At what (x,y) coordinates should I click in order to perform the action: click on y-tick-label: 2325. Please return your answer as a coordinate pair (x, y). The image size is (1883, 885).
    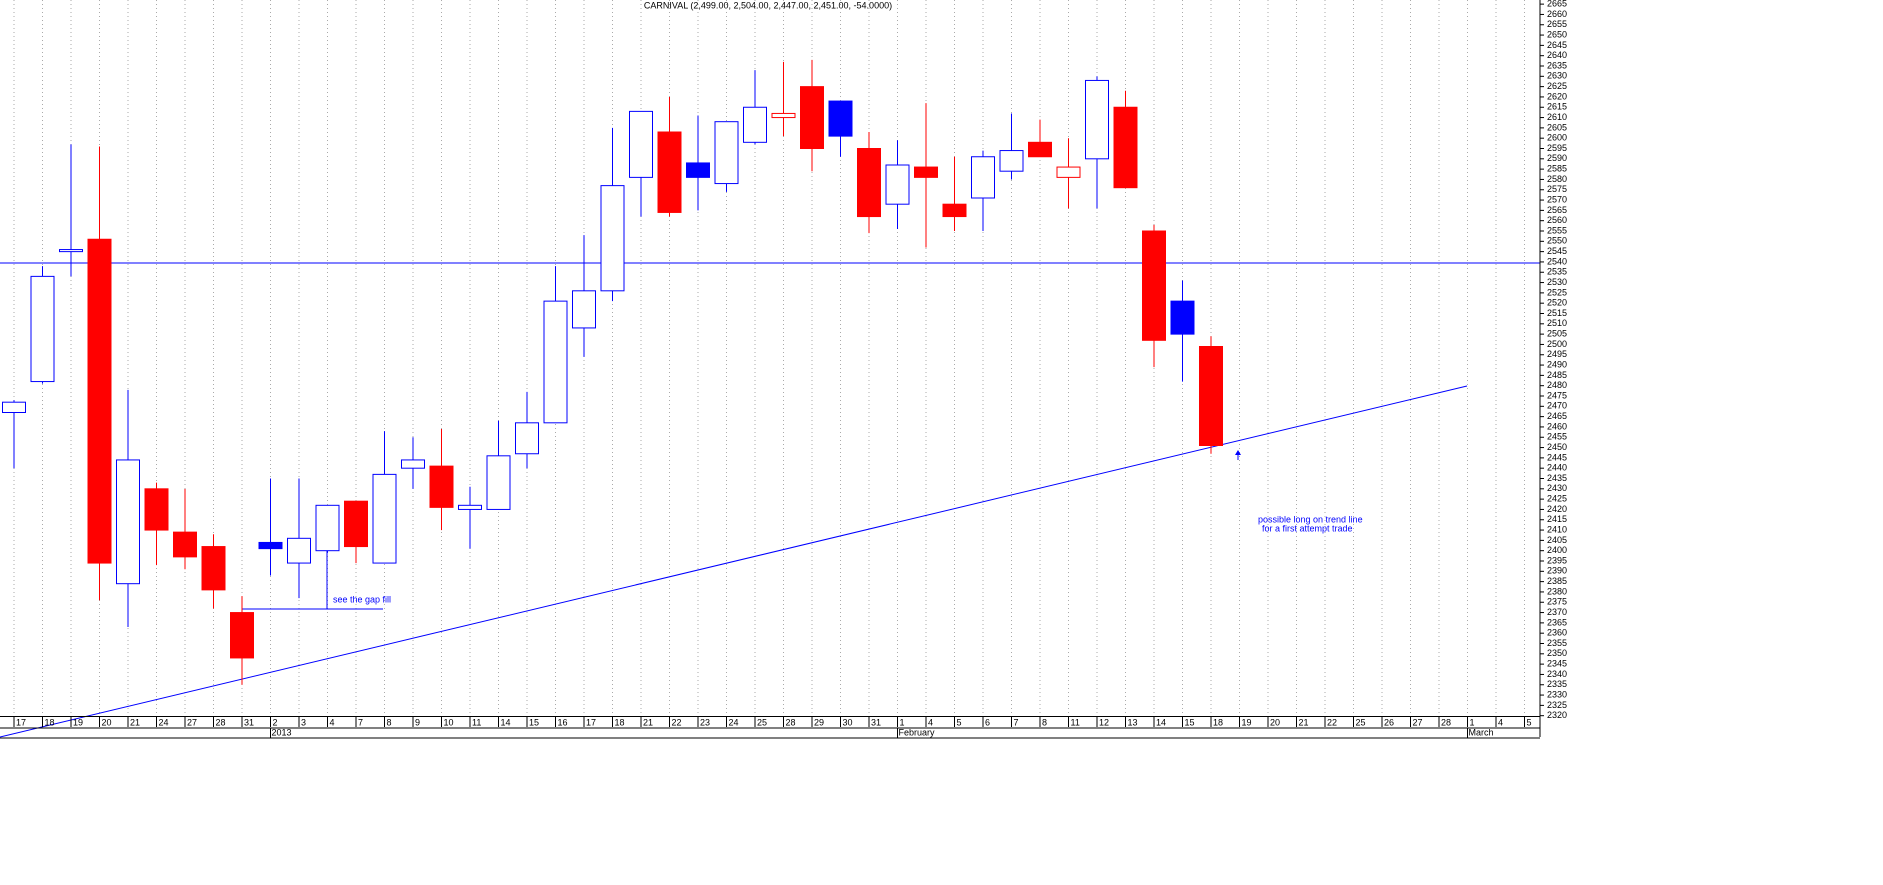
    Looking at the image, I should click on (1557, 705).